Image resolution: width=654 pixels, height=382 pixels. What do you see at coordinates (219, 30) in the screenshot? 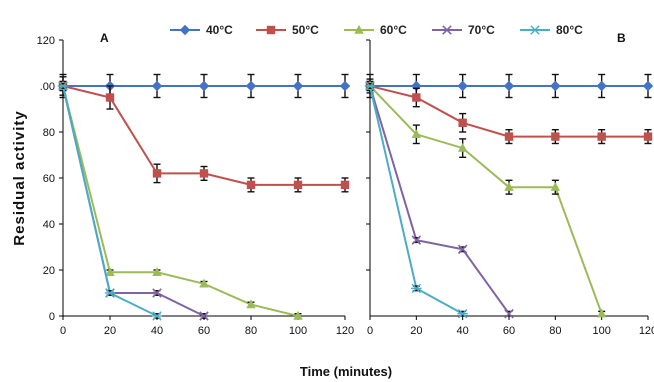
I see `legend-label: 40°C` at bounding box center [219, 30].